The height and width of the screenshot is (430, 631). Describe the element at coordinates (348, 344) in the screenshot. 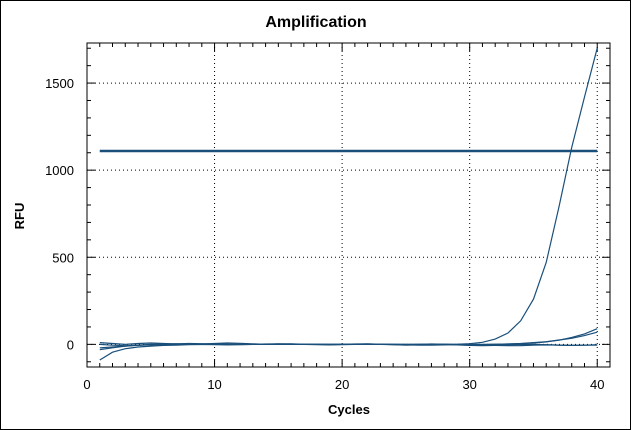

I see `series-line` at that location.